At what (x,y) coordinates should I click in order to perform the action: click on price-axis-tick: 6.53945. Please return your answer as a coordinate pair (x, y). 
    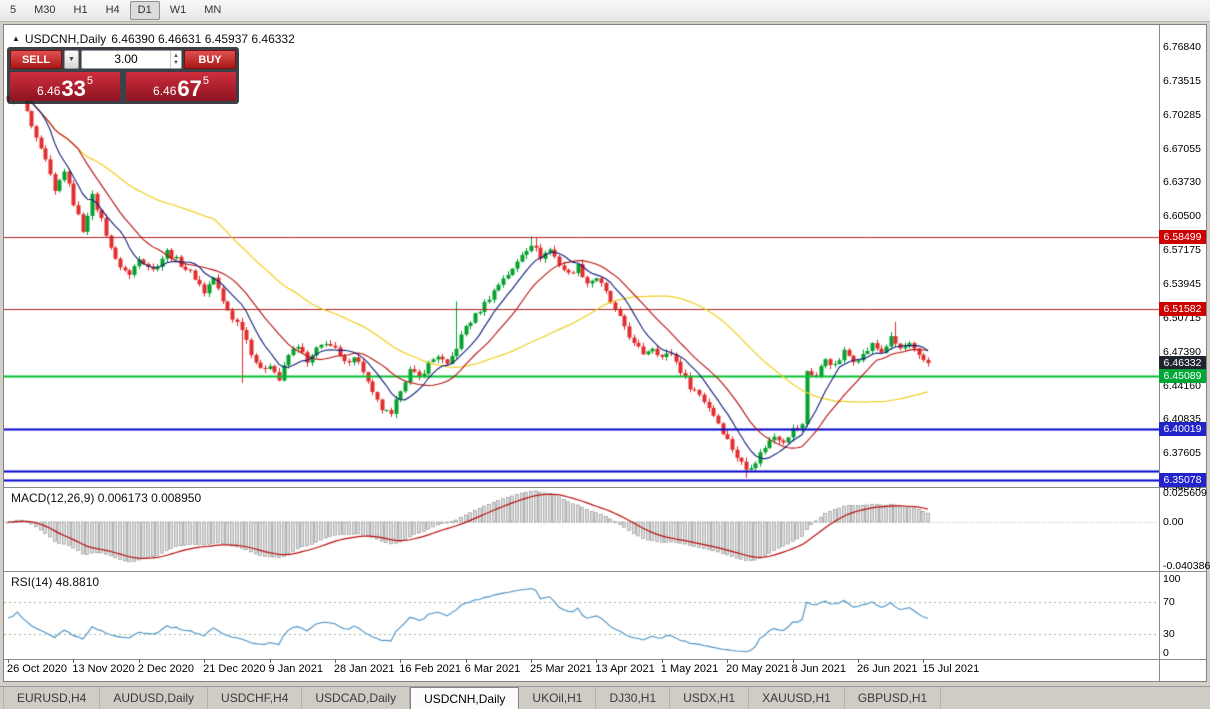
    Looking at the image, I should click on (1182, 283).